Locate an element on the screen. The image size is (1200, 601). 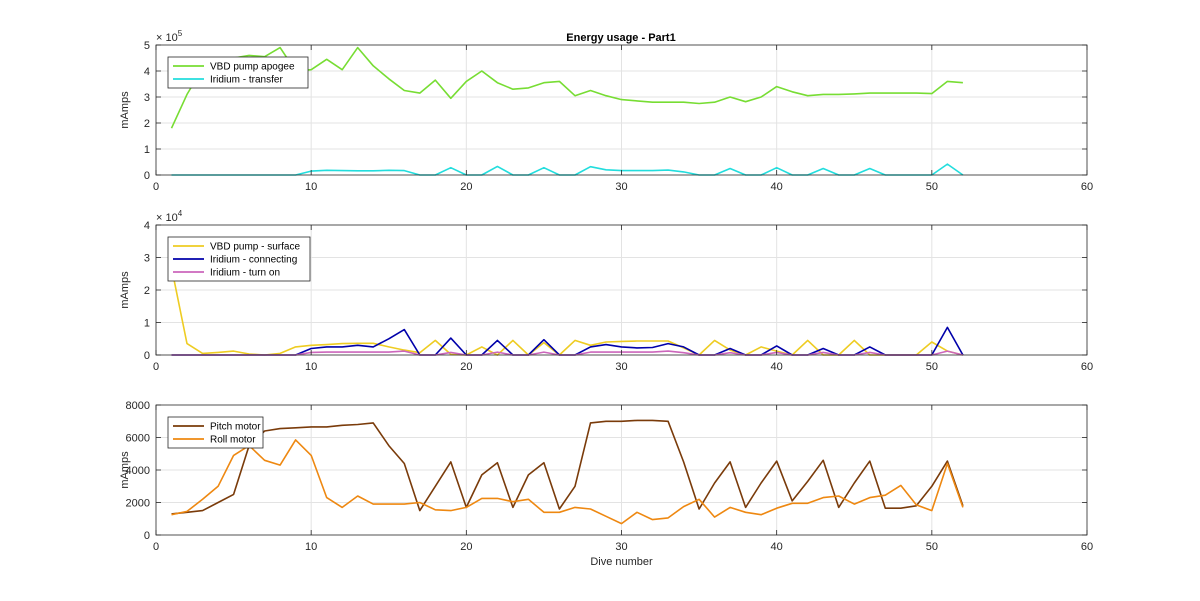
legend-entry: VBD pump apogee is located at coordinates (252, 67).